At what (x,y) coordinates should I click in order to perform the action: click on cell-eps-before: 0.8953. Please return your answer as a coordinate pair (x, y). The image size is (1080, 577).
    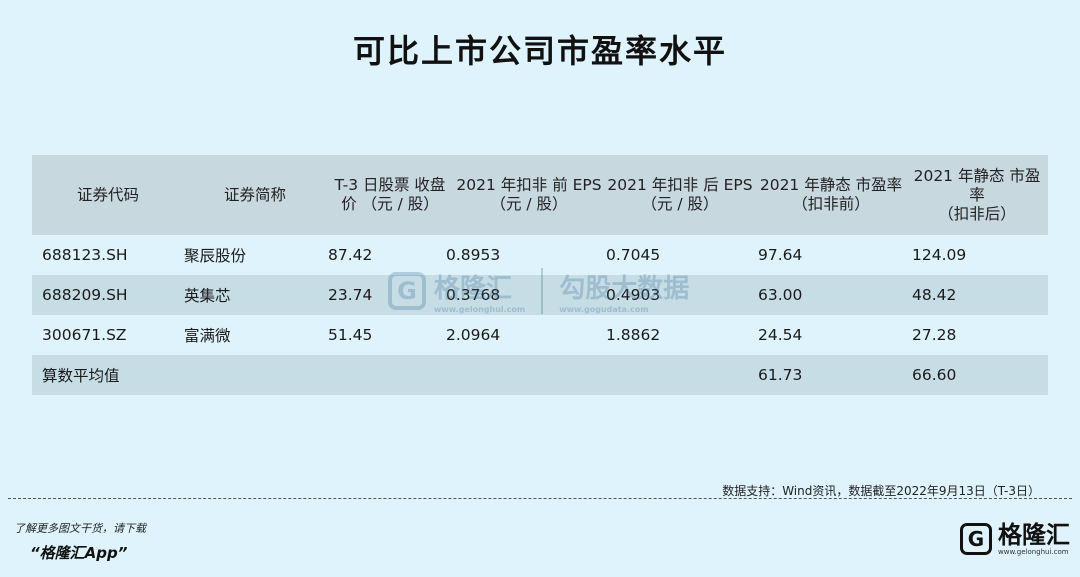
    Looking at the image, I should click on (473, 255).